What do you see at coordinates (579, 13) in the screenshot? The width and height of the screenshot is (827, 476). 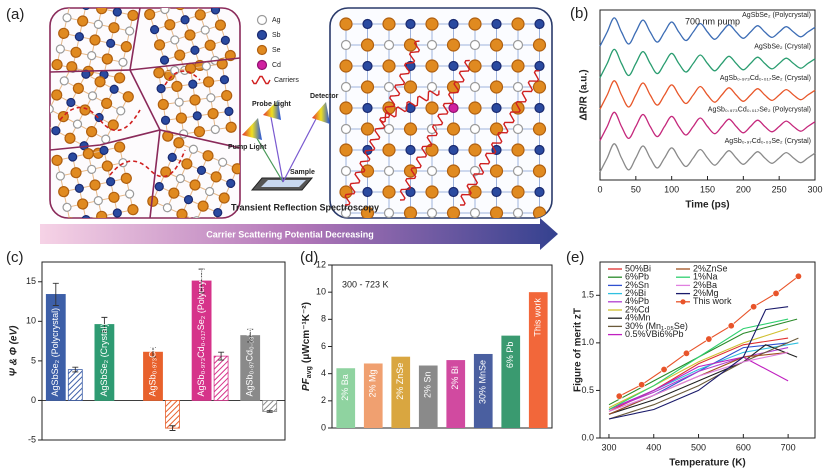 I see `panel-label: (b)` at bounding box center [579, 13].